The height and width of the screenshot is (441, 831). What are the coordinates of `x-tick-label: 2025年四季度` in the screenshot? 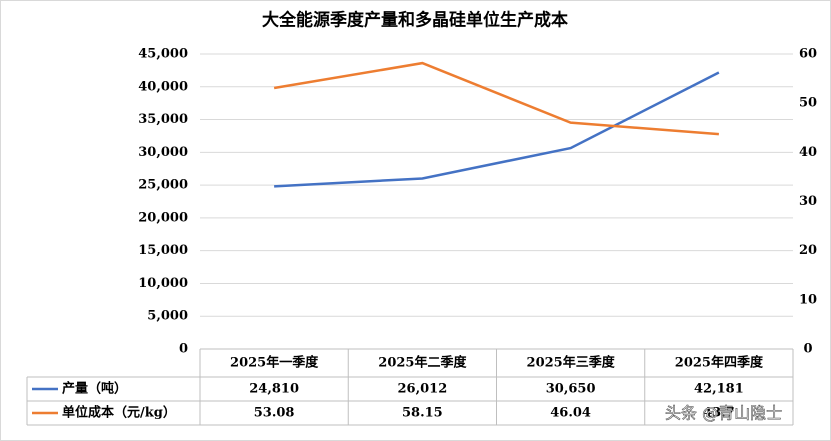 It's located at (719, 363).